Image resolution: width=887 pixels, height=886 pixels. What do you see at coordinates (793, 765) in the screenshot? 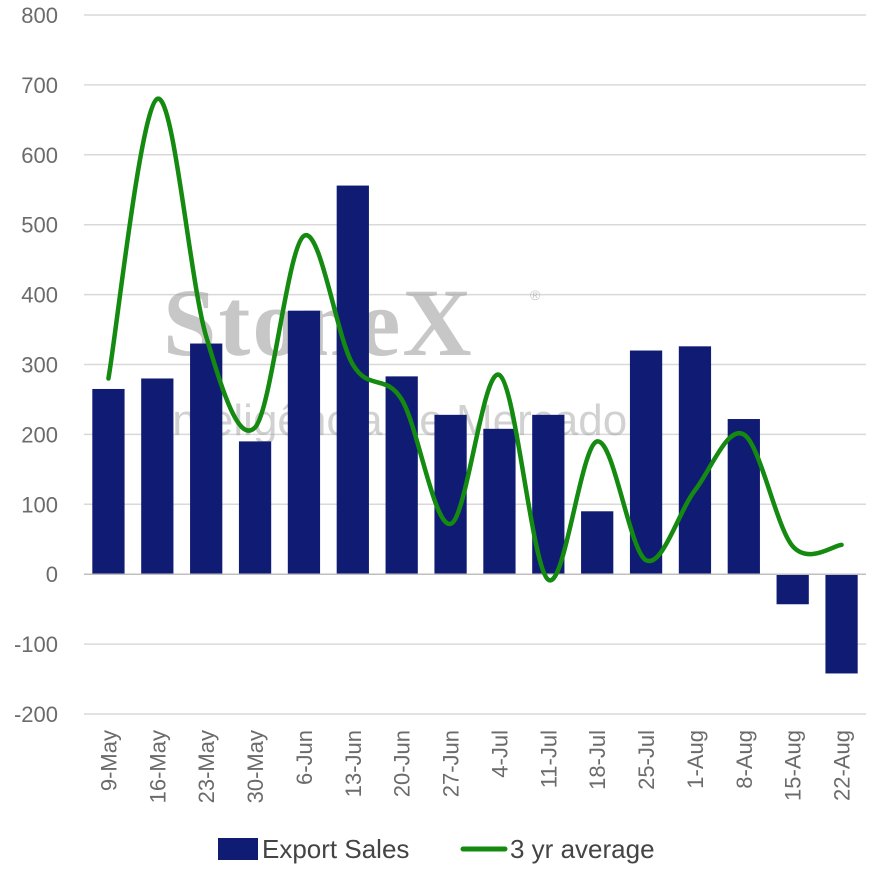
I see `x-tick-label: 15-Aug` at bounding box center [793, 765].